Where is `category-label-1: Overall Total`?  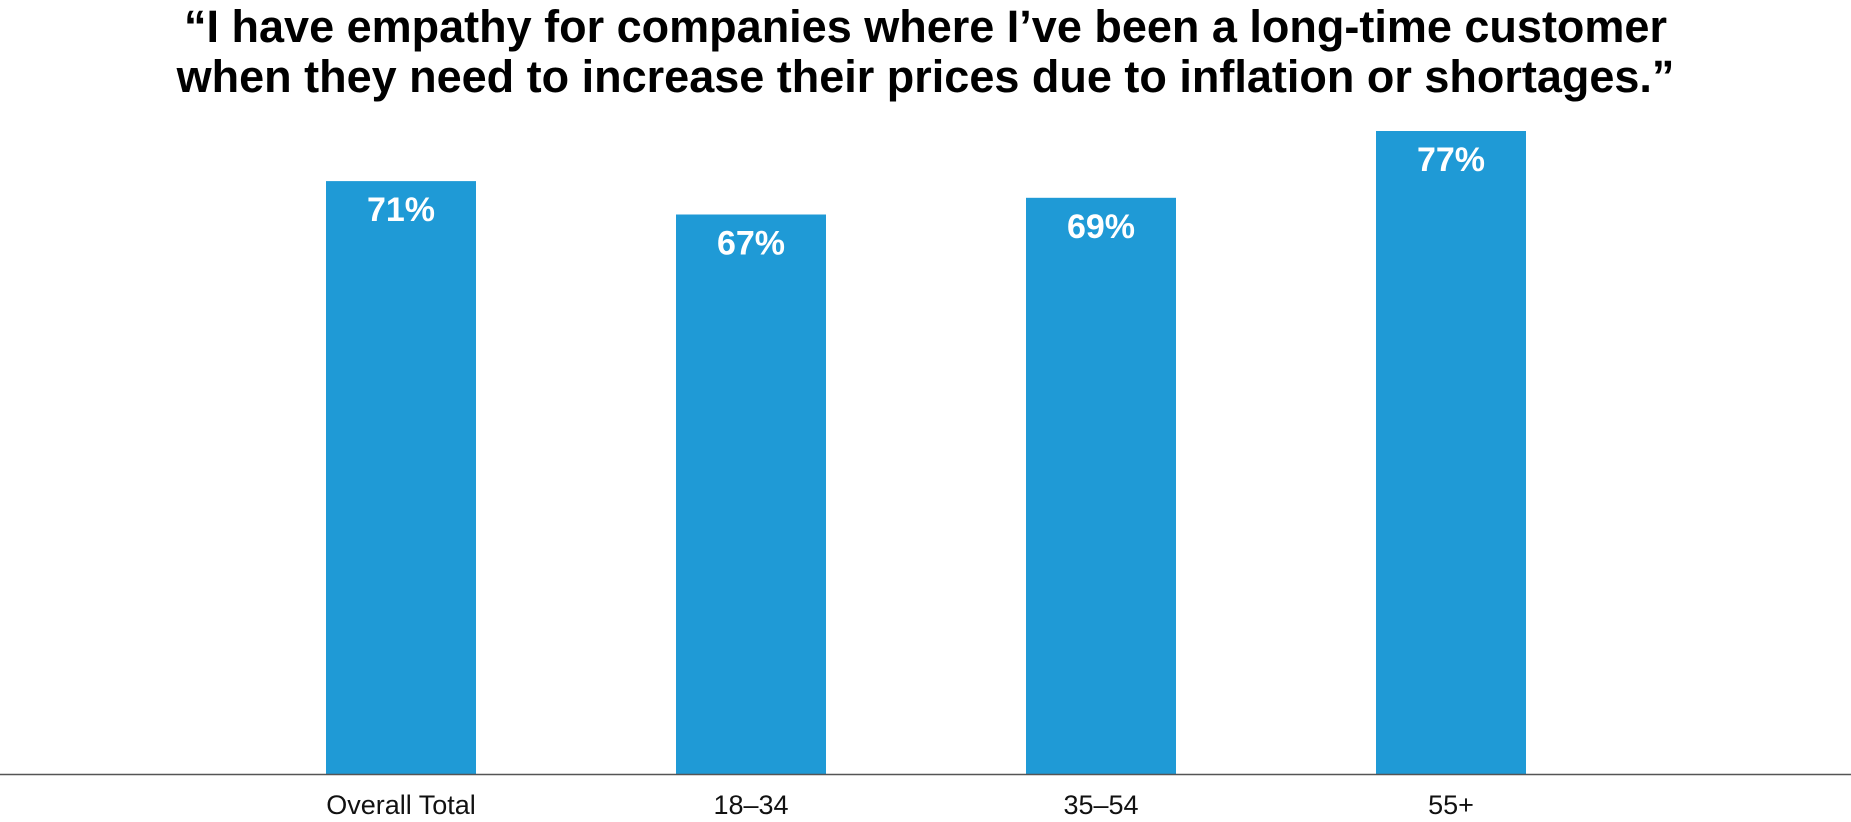 category-label-1: Overall Total is located at coordinates (401, 805).